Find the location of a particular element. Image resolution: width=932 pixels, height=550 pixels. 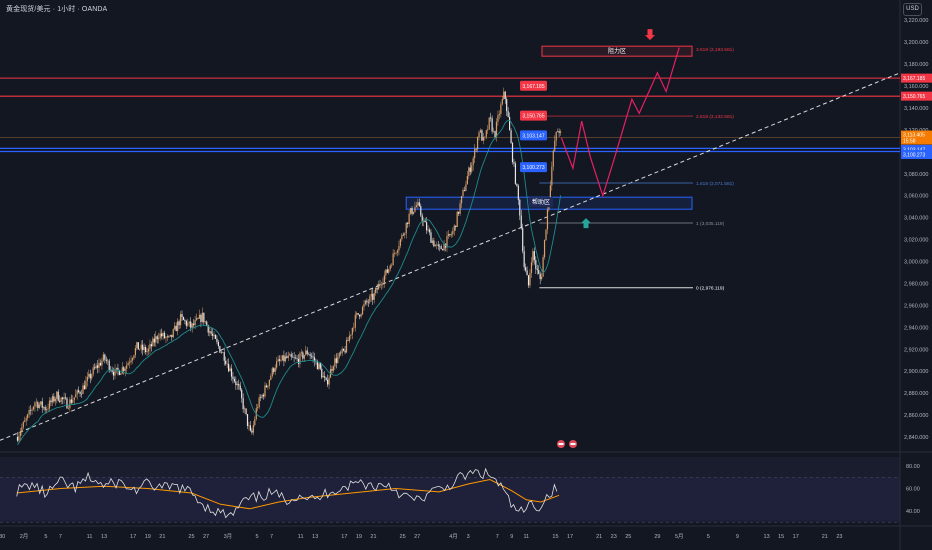

y-tick-label: 3,040.000 is located at coordinates (916, 219).